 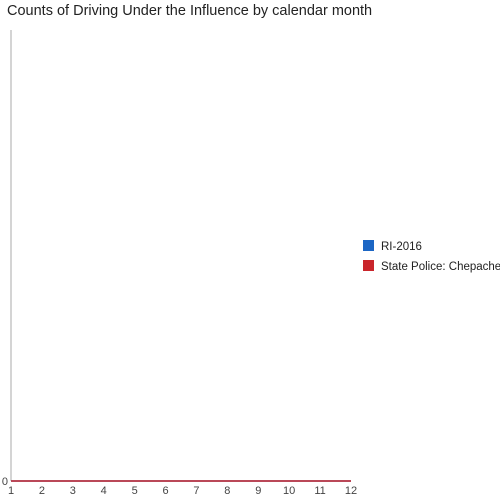 What do you see at coordinates (73, 491) in the screenshot?
I see `x-tick-label-2: 3` at bounding box center [73, 491].